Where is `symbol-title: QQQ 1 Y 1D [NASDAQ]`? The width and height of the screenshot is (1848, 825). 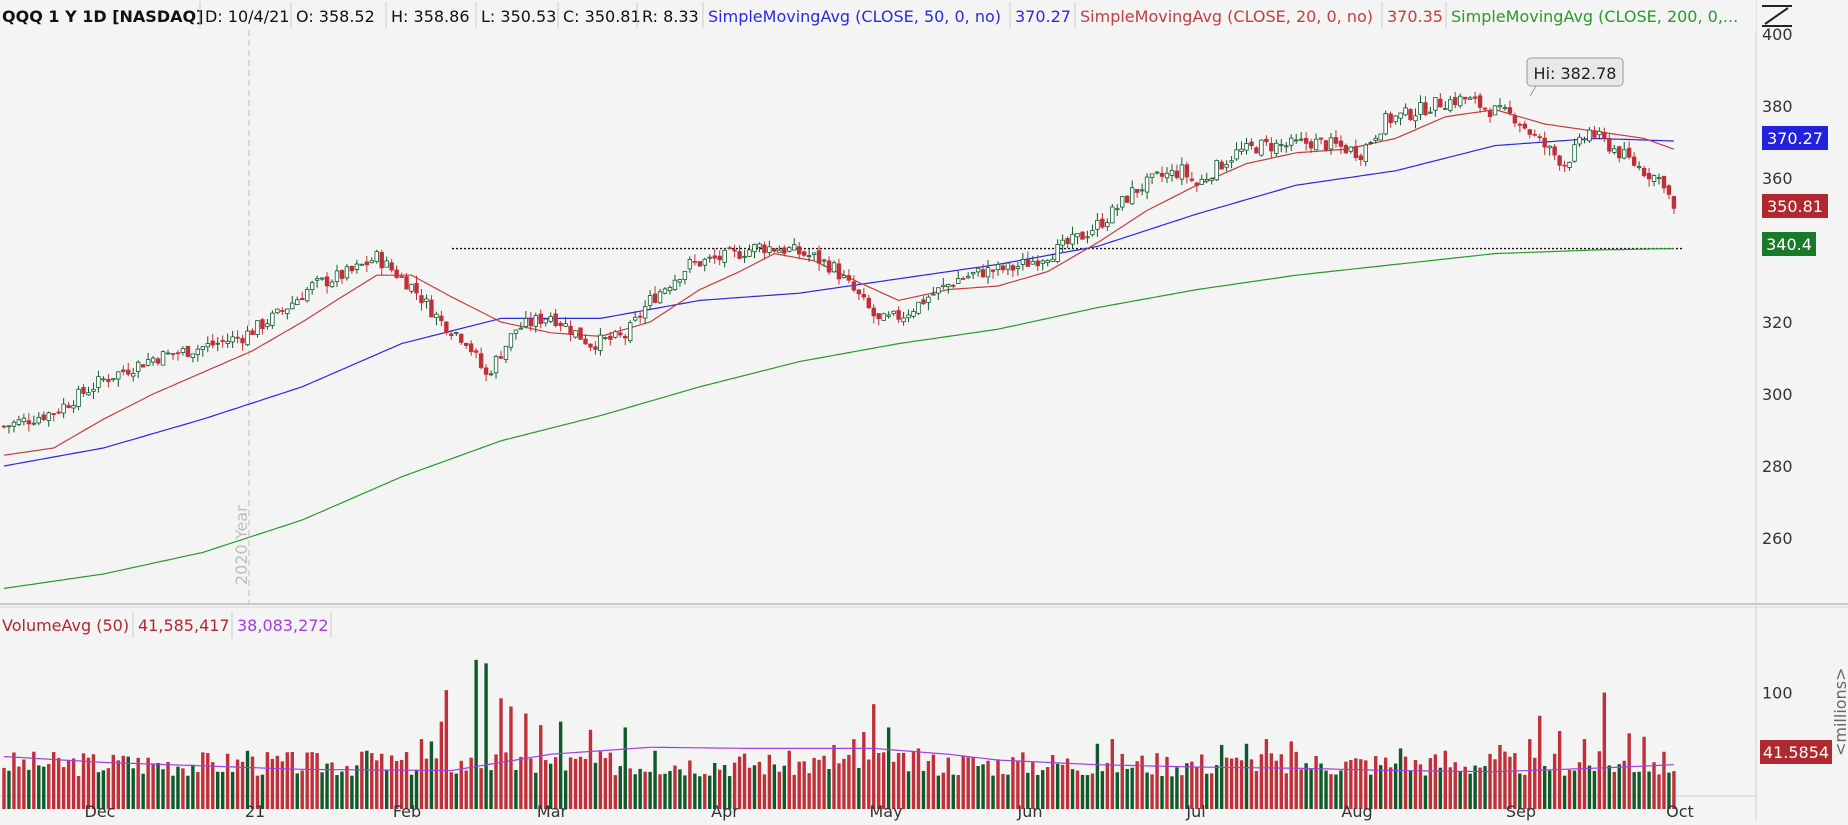
symbol-title: QQQ 1 Y 1D [NASDAQ] is located at coordinates (102, 16).